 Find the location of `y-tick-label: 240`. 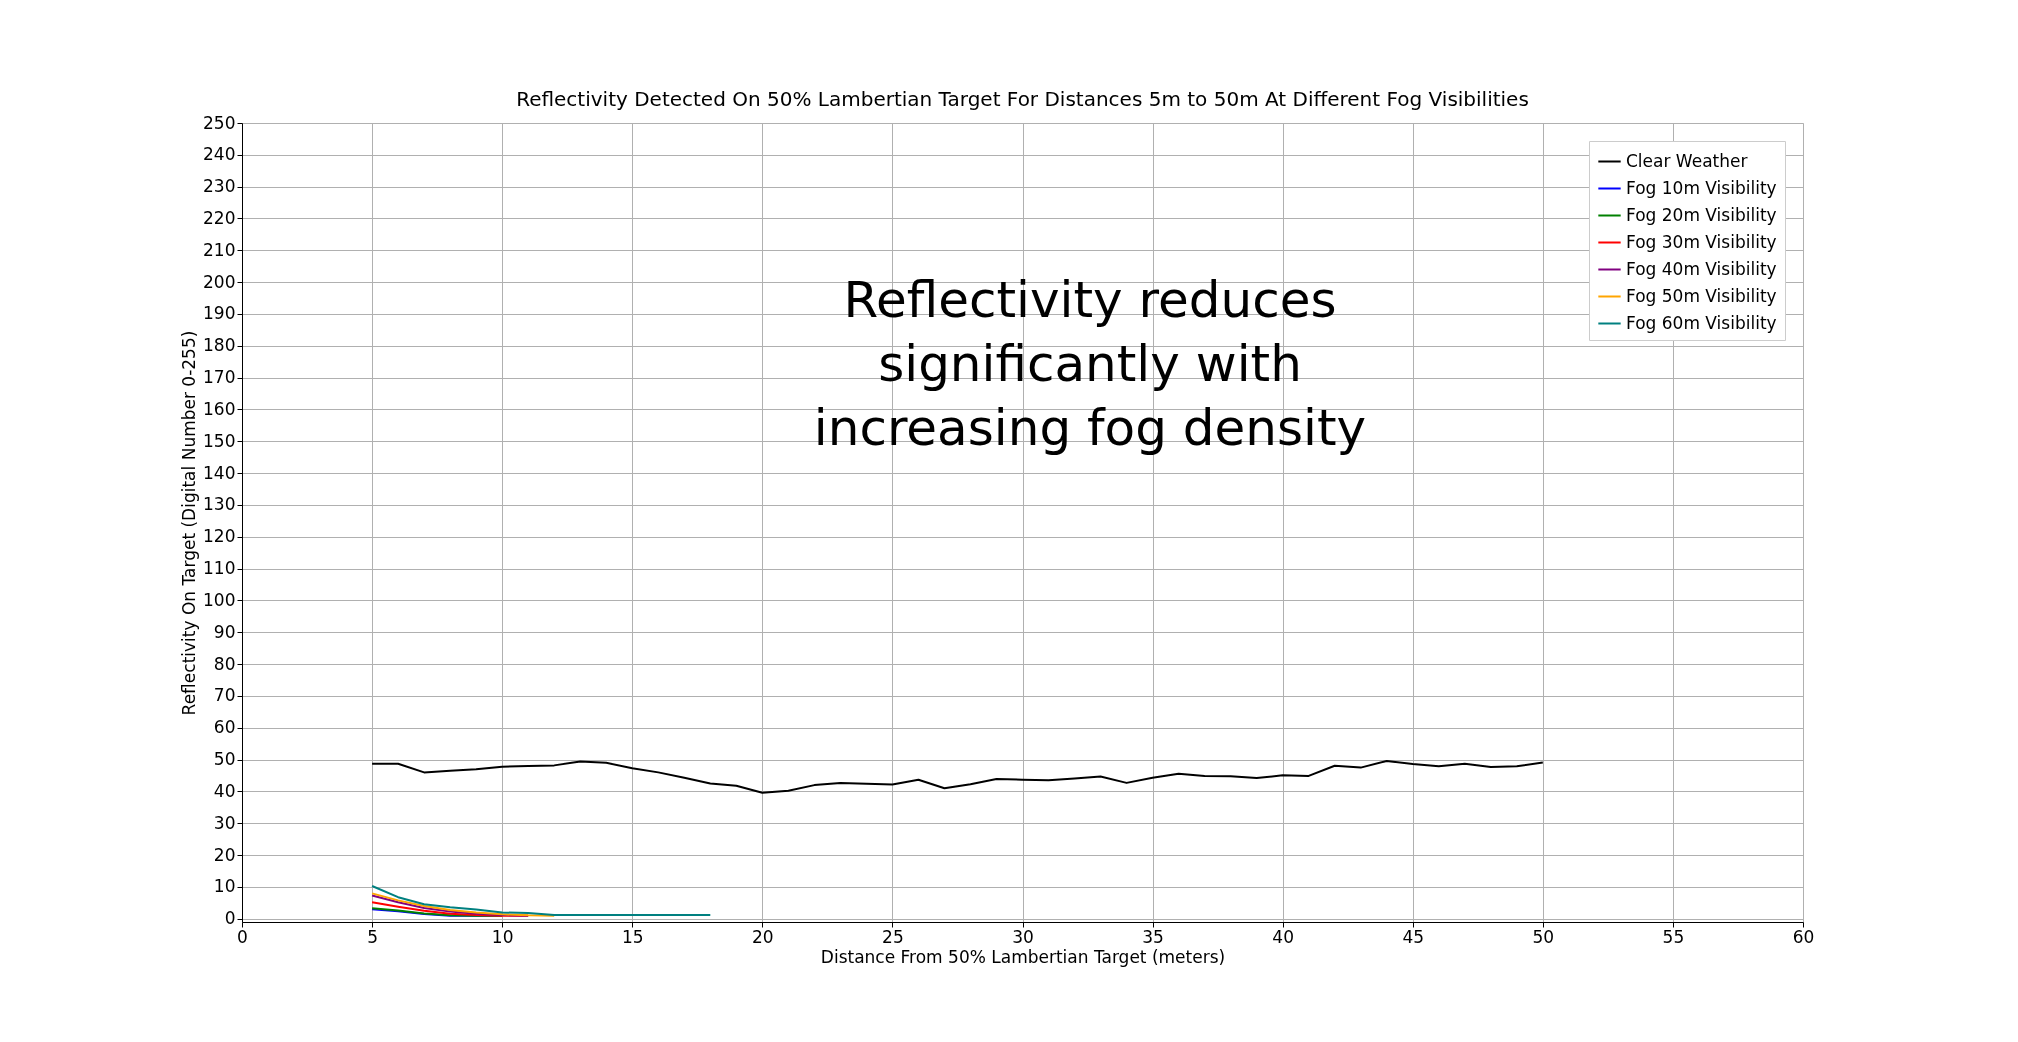

y-tick-label: 240 is located at coordinates (219, 154).